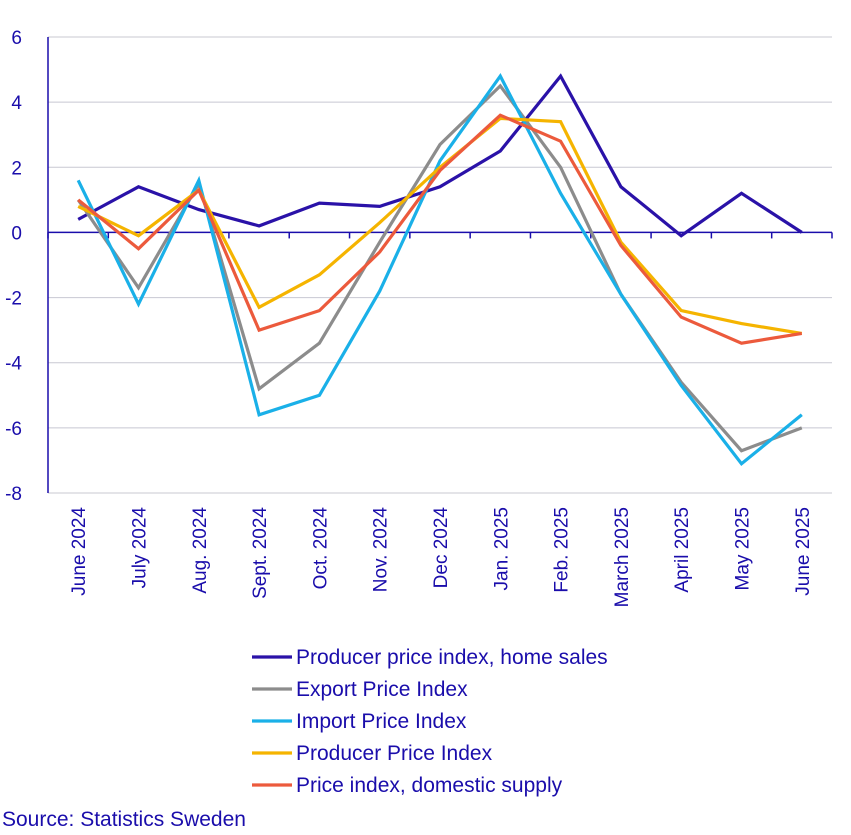 This screenshot has width=851, height=835. Describe the element at coordinates (124, 819) in the screenshot. I see `source-note: Source: Statistics Sweden` at that location.